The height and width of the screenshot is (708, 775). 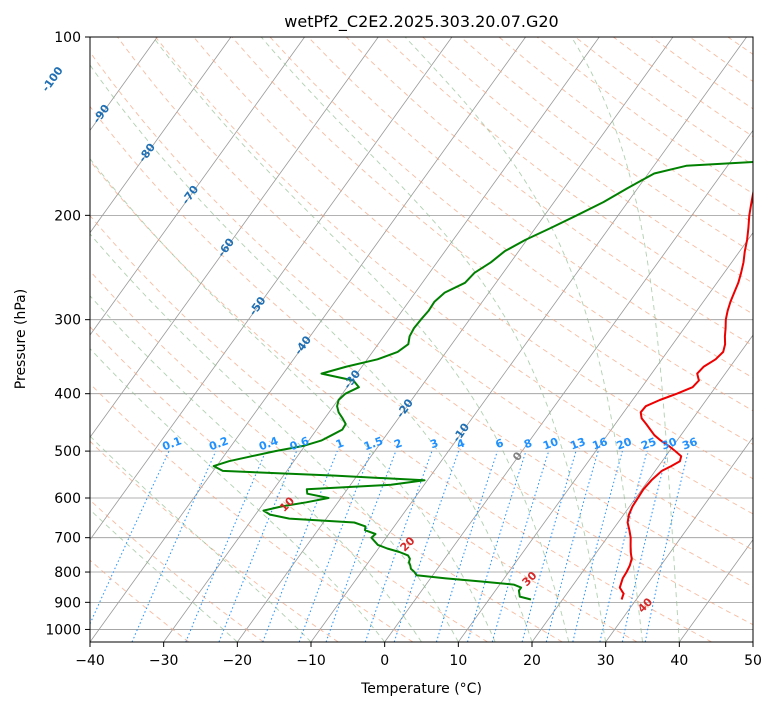 What do you see at coordinates (67, 539) in the screenshot?
I see `y-tick-label: 700` at bounding box center [67, 539].